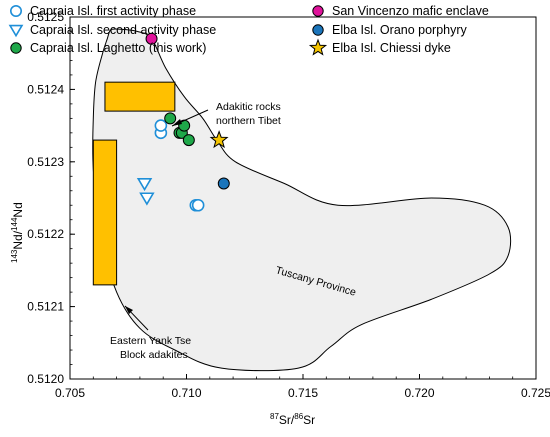 This screenshot has height=437, width=550. I want to click on x-axis-title: 87Sr/86Sr, so click(292, 419).